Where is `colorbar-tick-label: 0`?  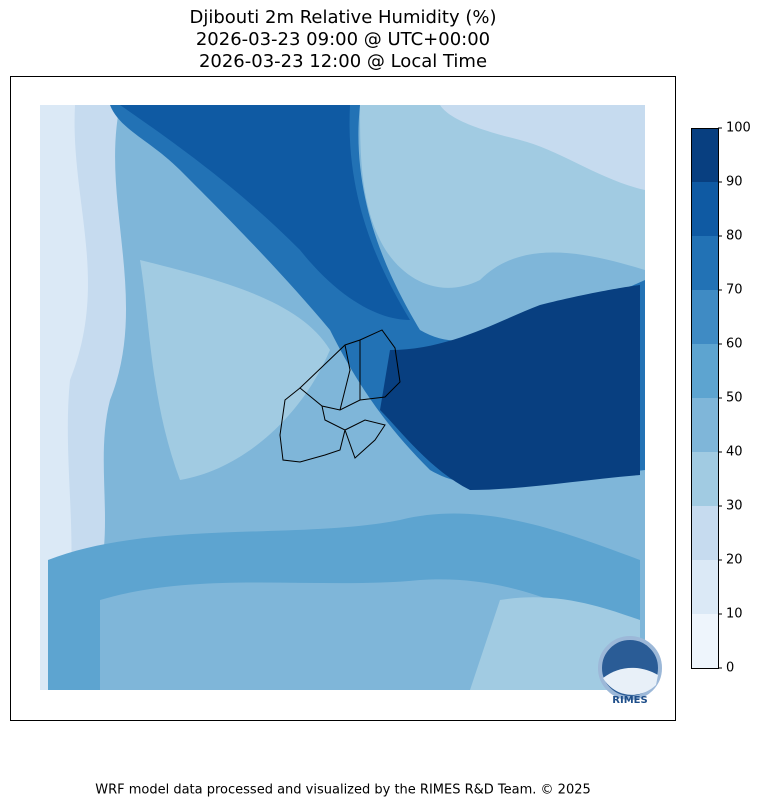 colorbar-tick-label: 0 is located at coordinates (730, 668).